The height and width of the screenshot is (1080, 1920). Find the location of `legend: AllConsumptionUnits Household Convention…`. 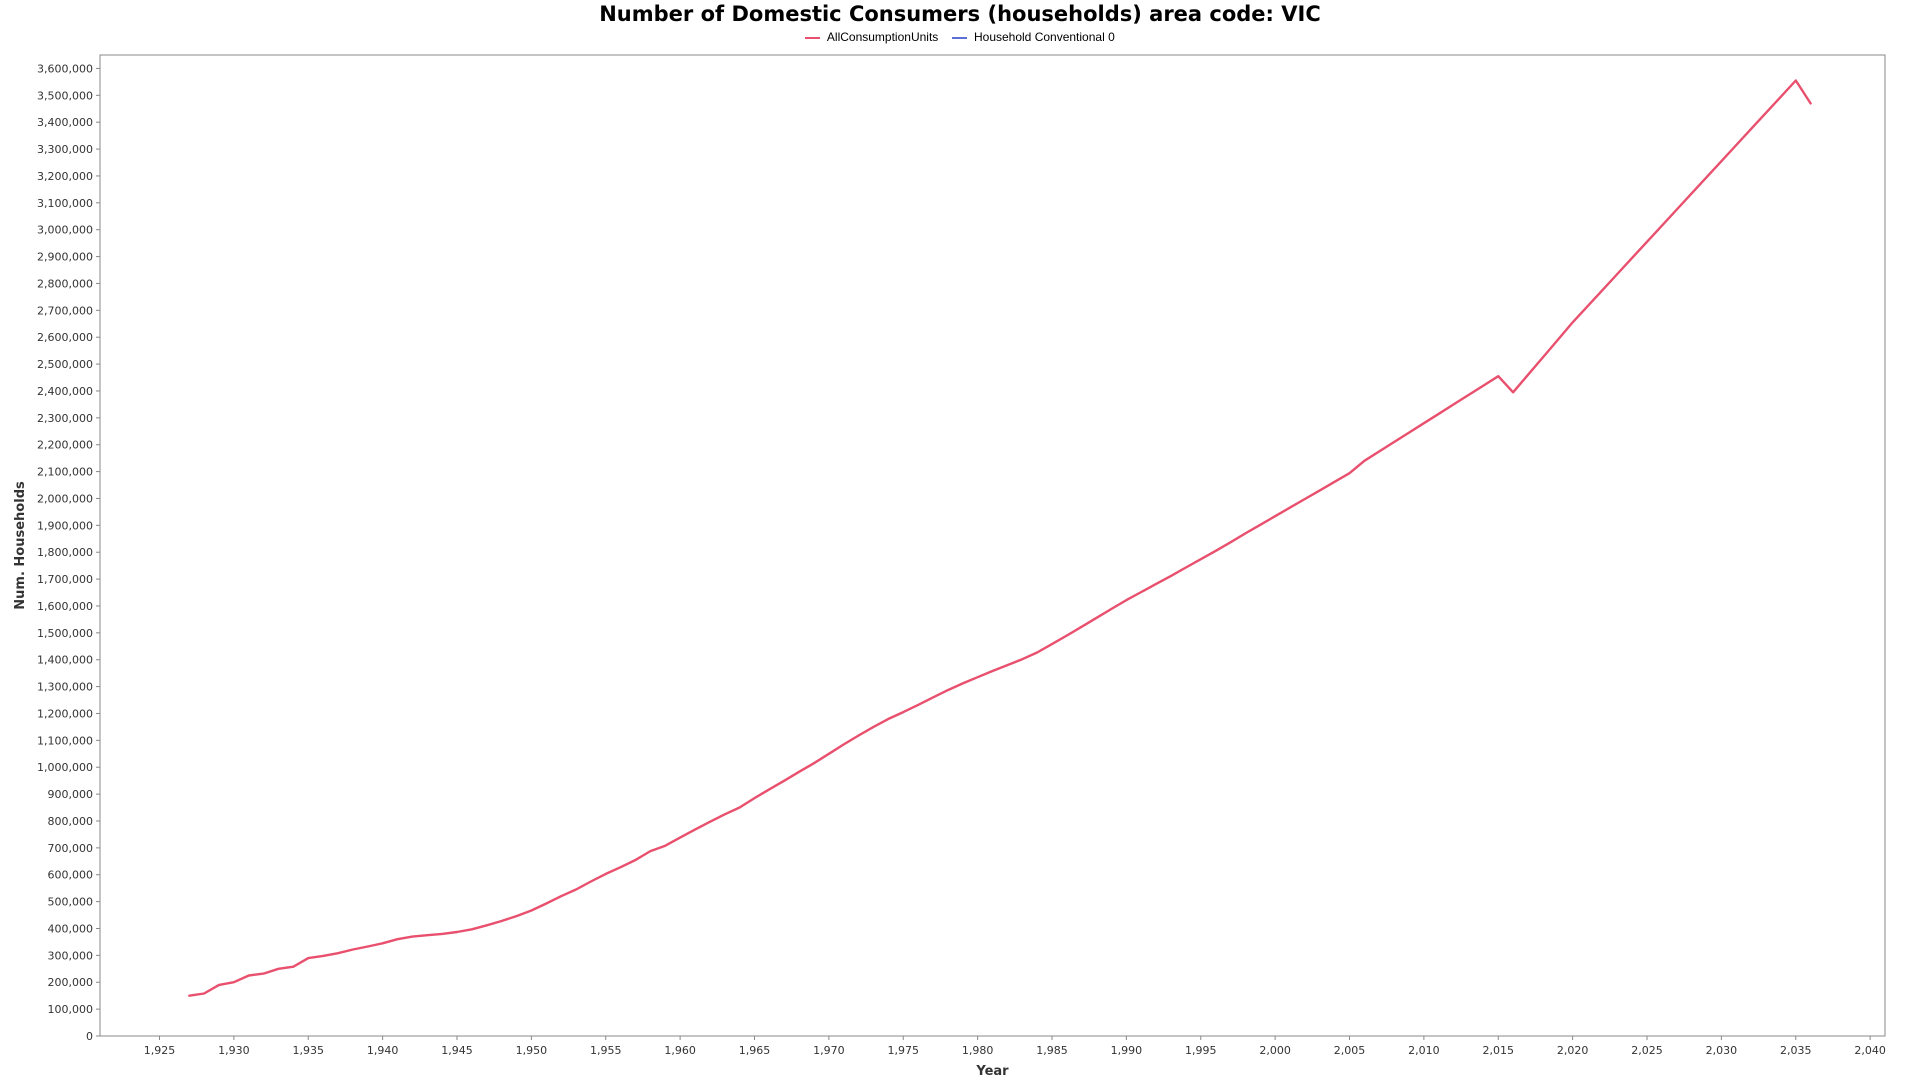

legend: AllConsumptionUnits Household Convention… is located at coordinates (960, 37).